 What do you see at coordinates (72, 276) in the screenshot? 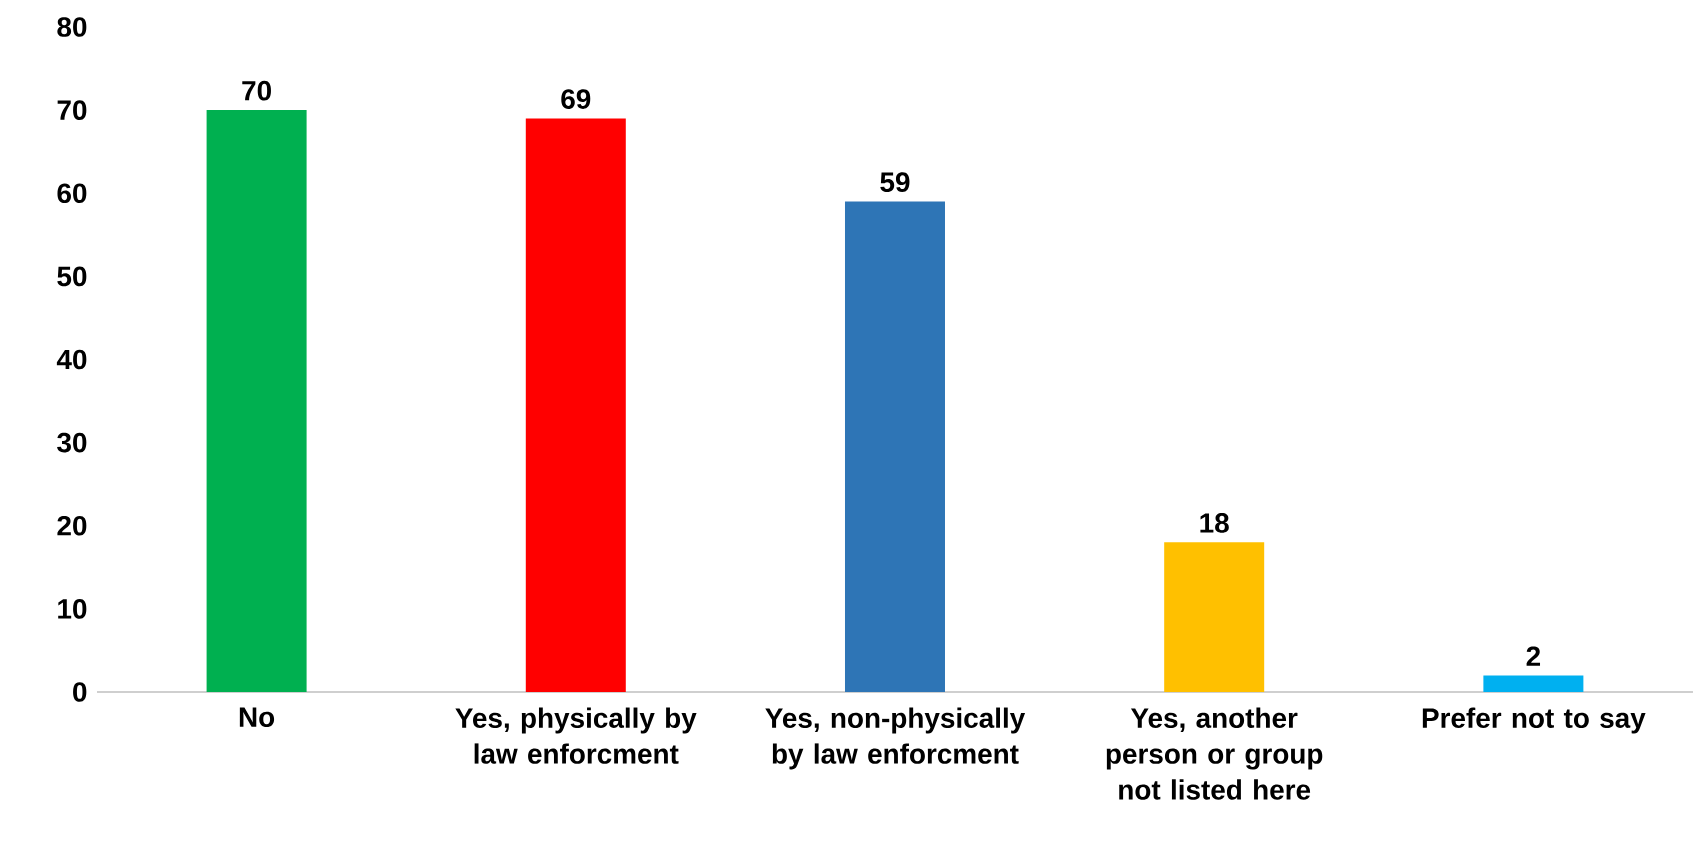
I see `y-tick-label: 50` at bounding box center [72, 276].